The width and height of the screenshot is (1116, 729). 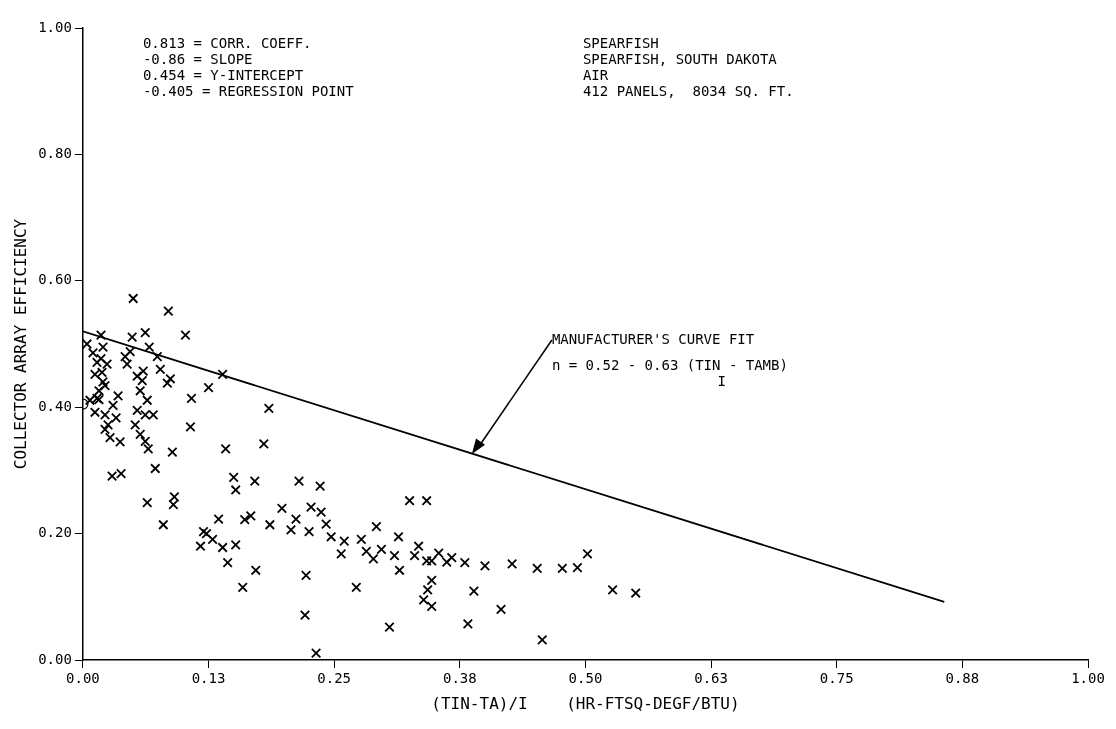 I want to click on annotation: SPEARFISH, SOUTH DAKOTA, so click(x=680, y=59).